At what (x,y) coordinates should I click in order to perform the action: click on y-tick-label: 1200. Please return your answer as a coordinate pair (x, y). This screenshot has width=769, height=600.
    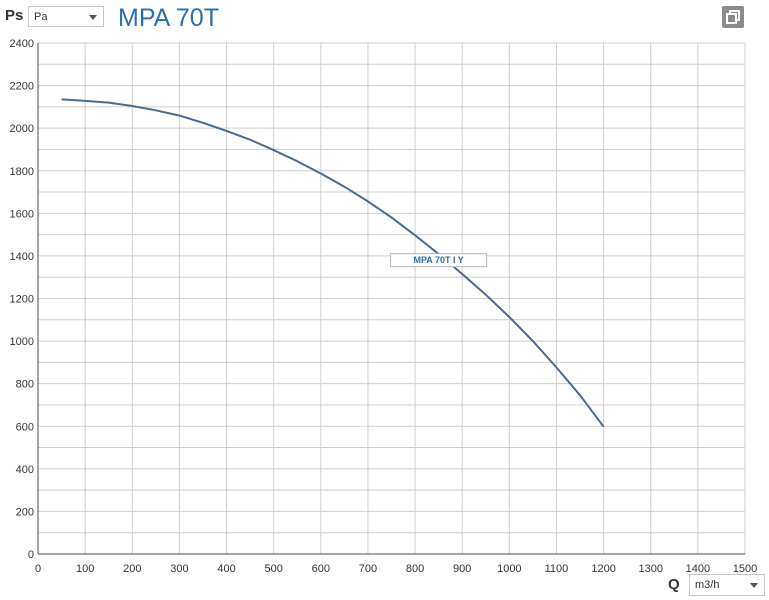
    Looking at the image, I should click on (22, 300).